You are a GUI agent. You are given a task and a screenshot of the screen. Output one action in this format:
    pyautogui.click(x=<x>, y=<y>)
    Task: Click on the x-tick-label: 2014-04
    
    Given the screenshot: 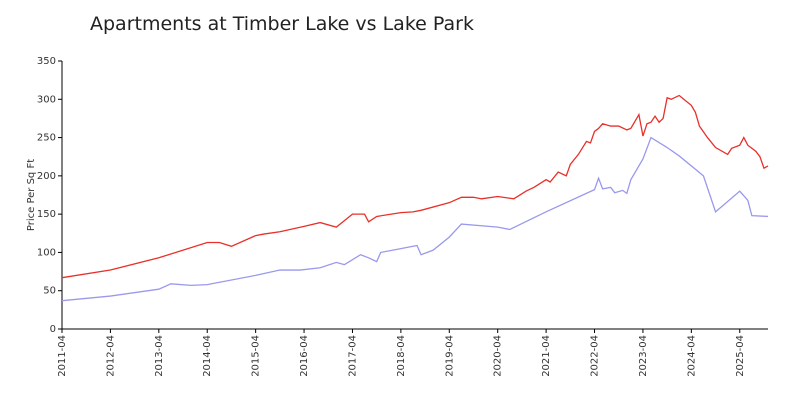 What is the action you would take?
    pyautogui.click(x=207, y=356)
    